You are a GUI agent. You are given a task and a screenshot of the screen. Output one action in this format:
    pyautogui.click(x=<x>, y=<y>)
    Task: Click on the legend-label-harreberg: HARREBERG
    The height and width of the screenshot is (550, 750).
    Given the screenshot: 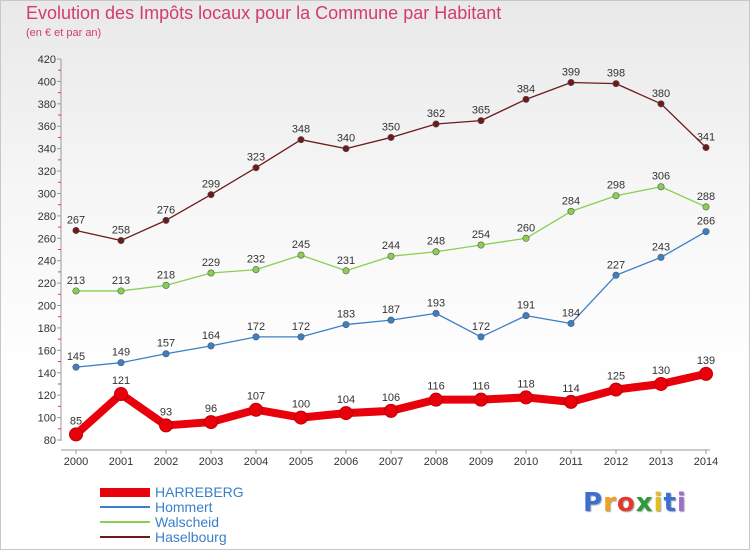 What is the action you would take?
    pyautogui.click(x=199, y=492)
    